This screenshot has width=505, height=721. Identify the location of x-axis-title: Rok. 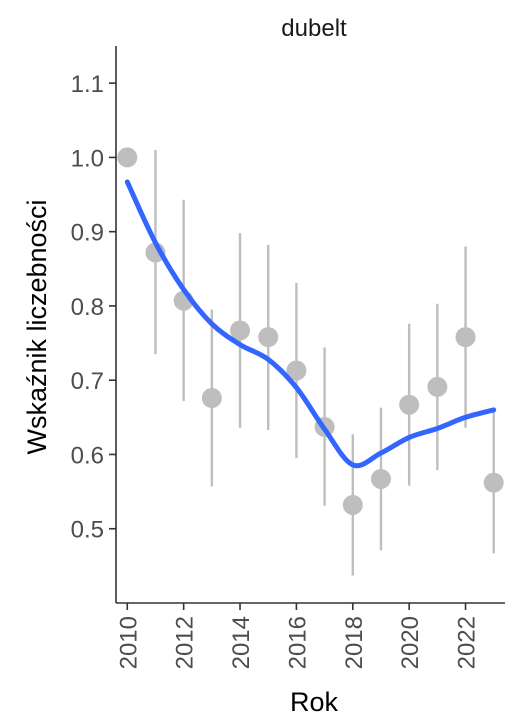
(314, 702).